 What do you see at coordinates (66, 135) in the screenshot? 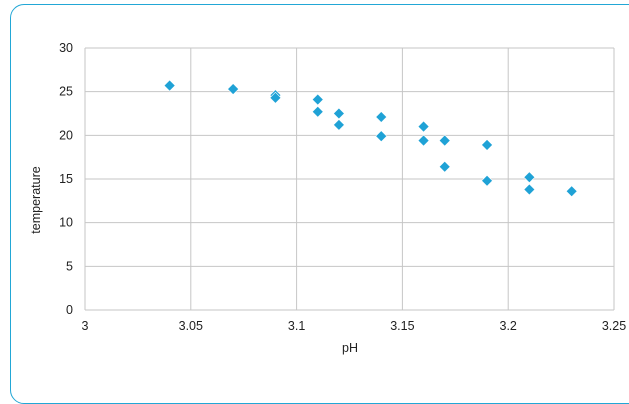
I see `y-tick-label: 20` at bounding box center [66, 135].